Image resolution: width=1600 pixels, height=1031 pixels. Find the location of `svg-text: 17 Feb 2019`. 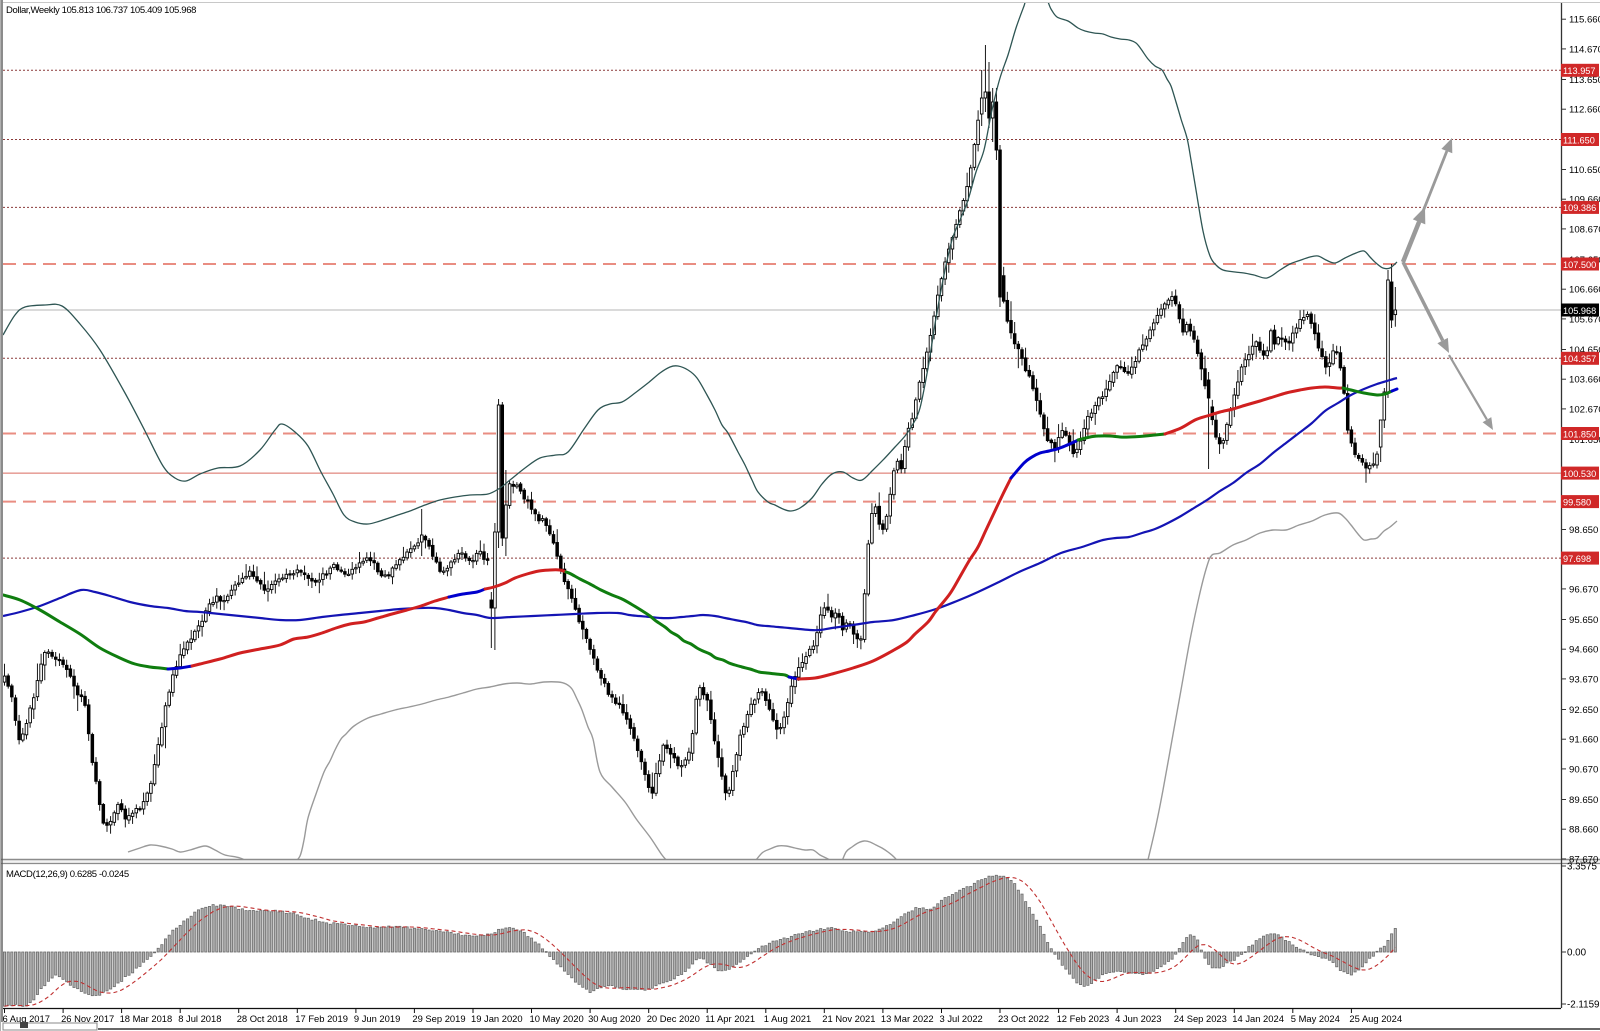

svg-text: 17 Feb 2019 is located at coordinates (321, 1018).